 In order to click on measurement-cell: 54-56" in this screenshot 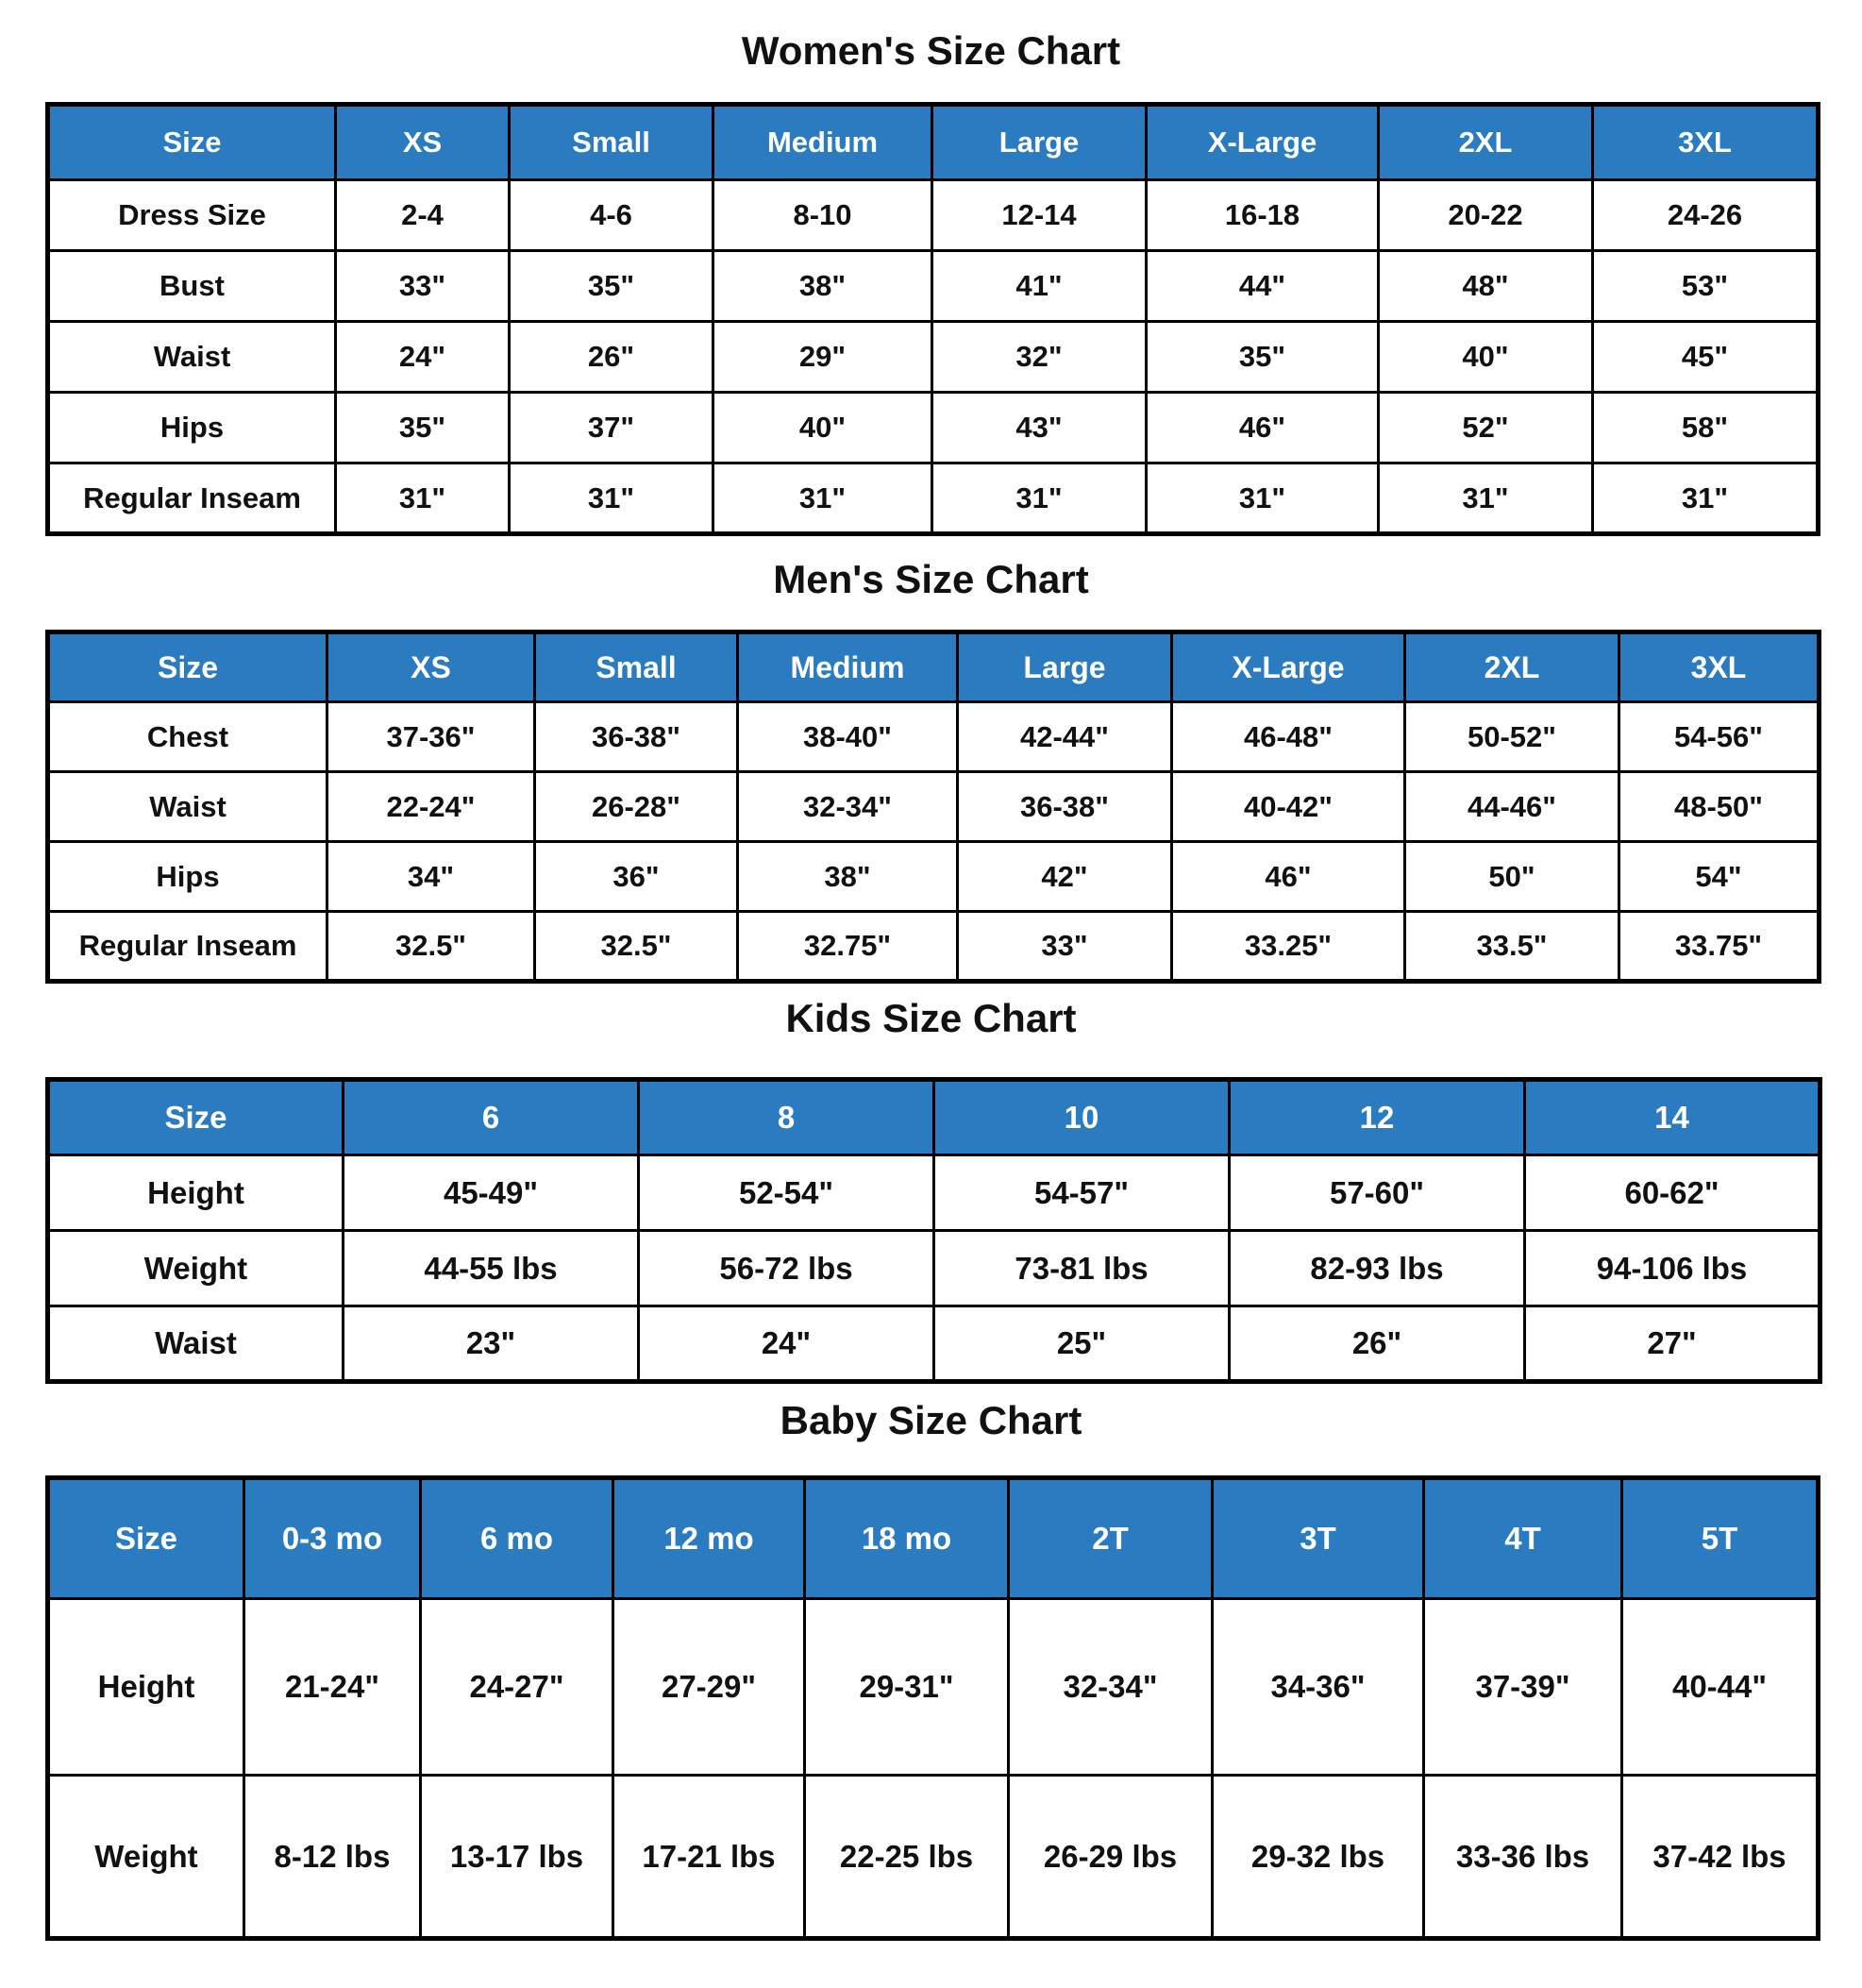, I will do `click(1719, 736)`.